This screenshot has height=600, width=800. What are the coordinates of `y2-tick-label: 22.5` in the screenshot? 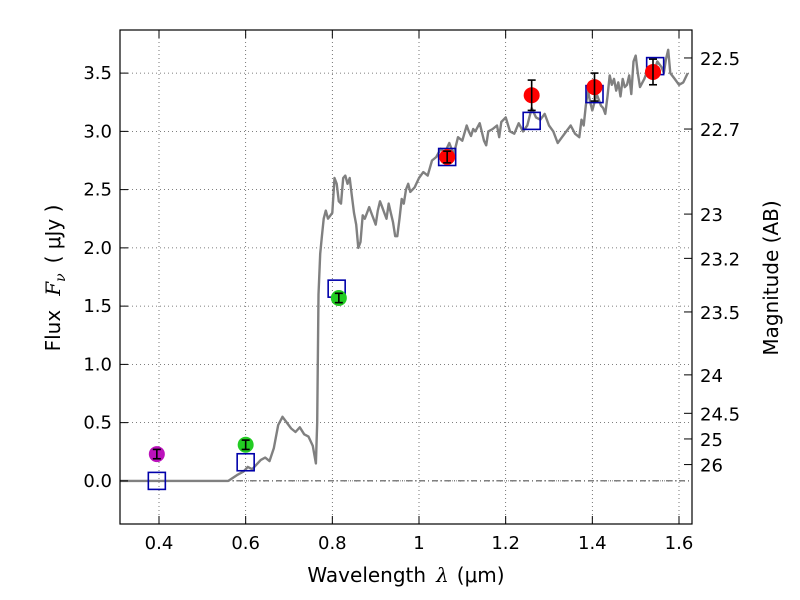 It's located at (720, 59).